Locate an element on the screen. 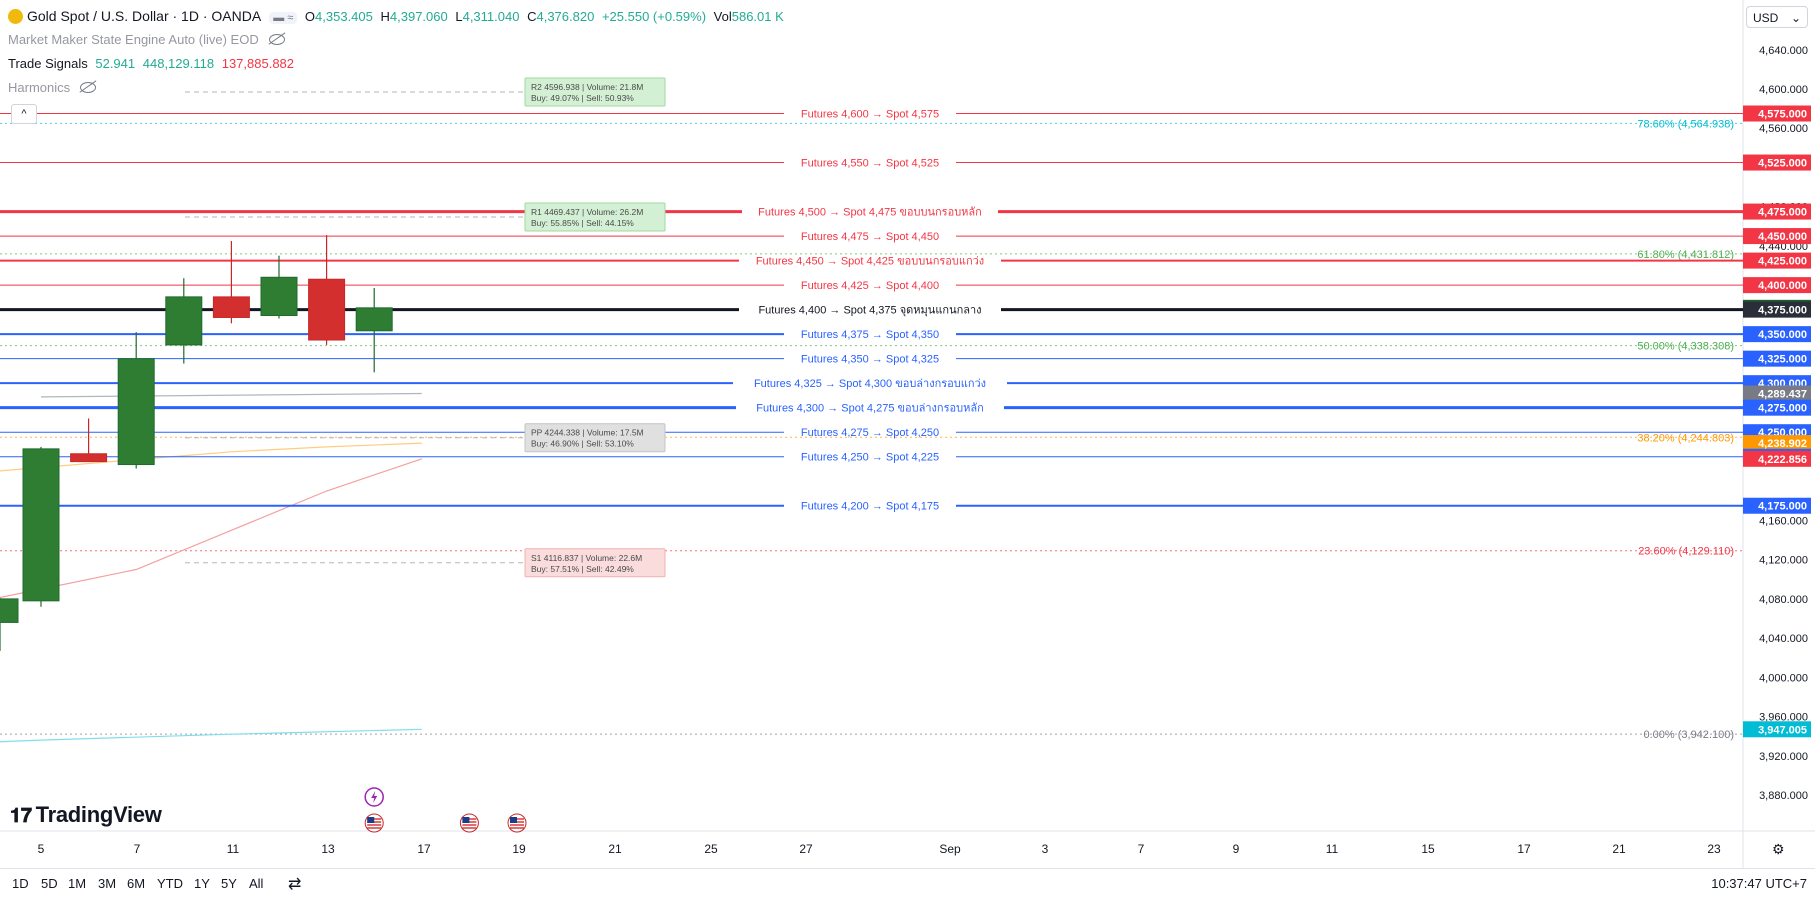 The image size is (1815, 904). level-label: Futures 4,600 → Spot 4,575 is located at coordinates (870, 115).